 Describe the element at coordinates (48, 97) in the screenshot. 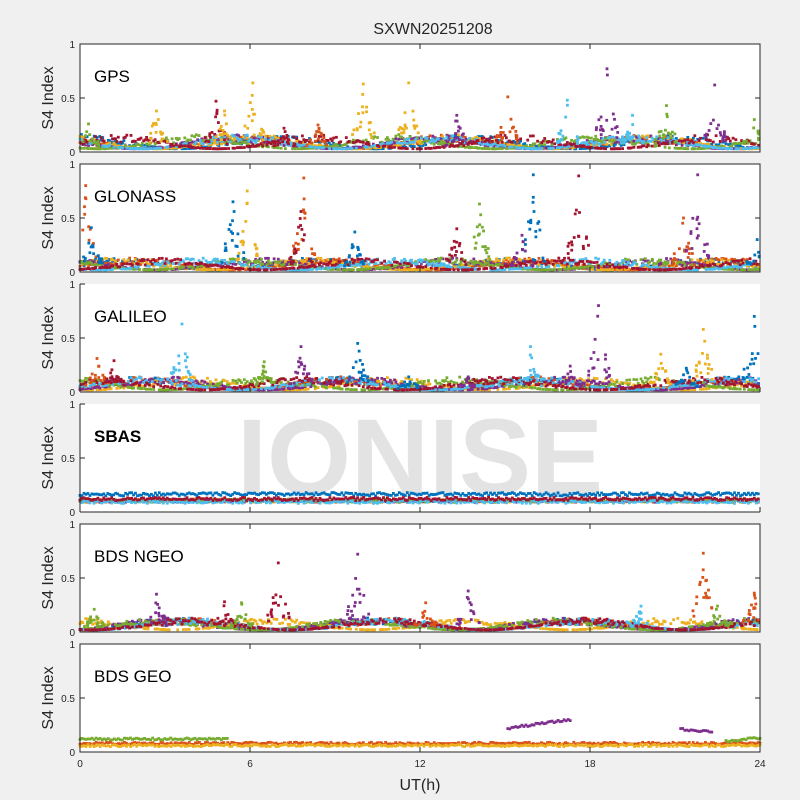

I see `y-axis-label: S4 Index` at that location.